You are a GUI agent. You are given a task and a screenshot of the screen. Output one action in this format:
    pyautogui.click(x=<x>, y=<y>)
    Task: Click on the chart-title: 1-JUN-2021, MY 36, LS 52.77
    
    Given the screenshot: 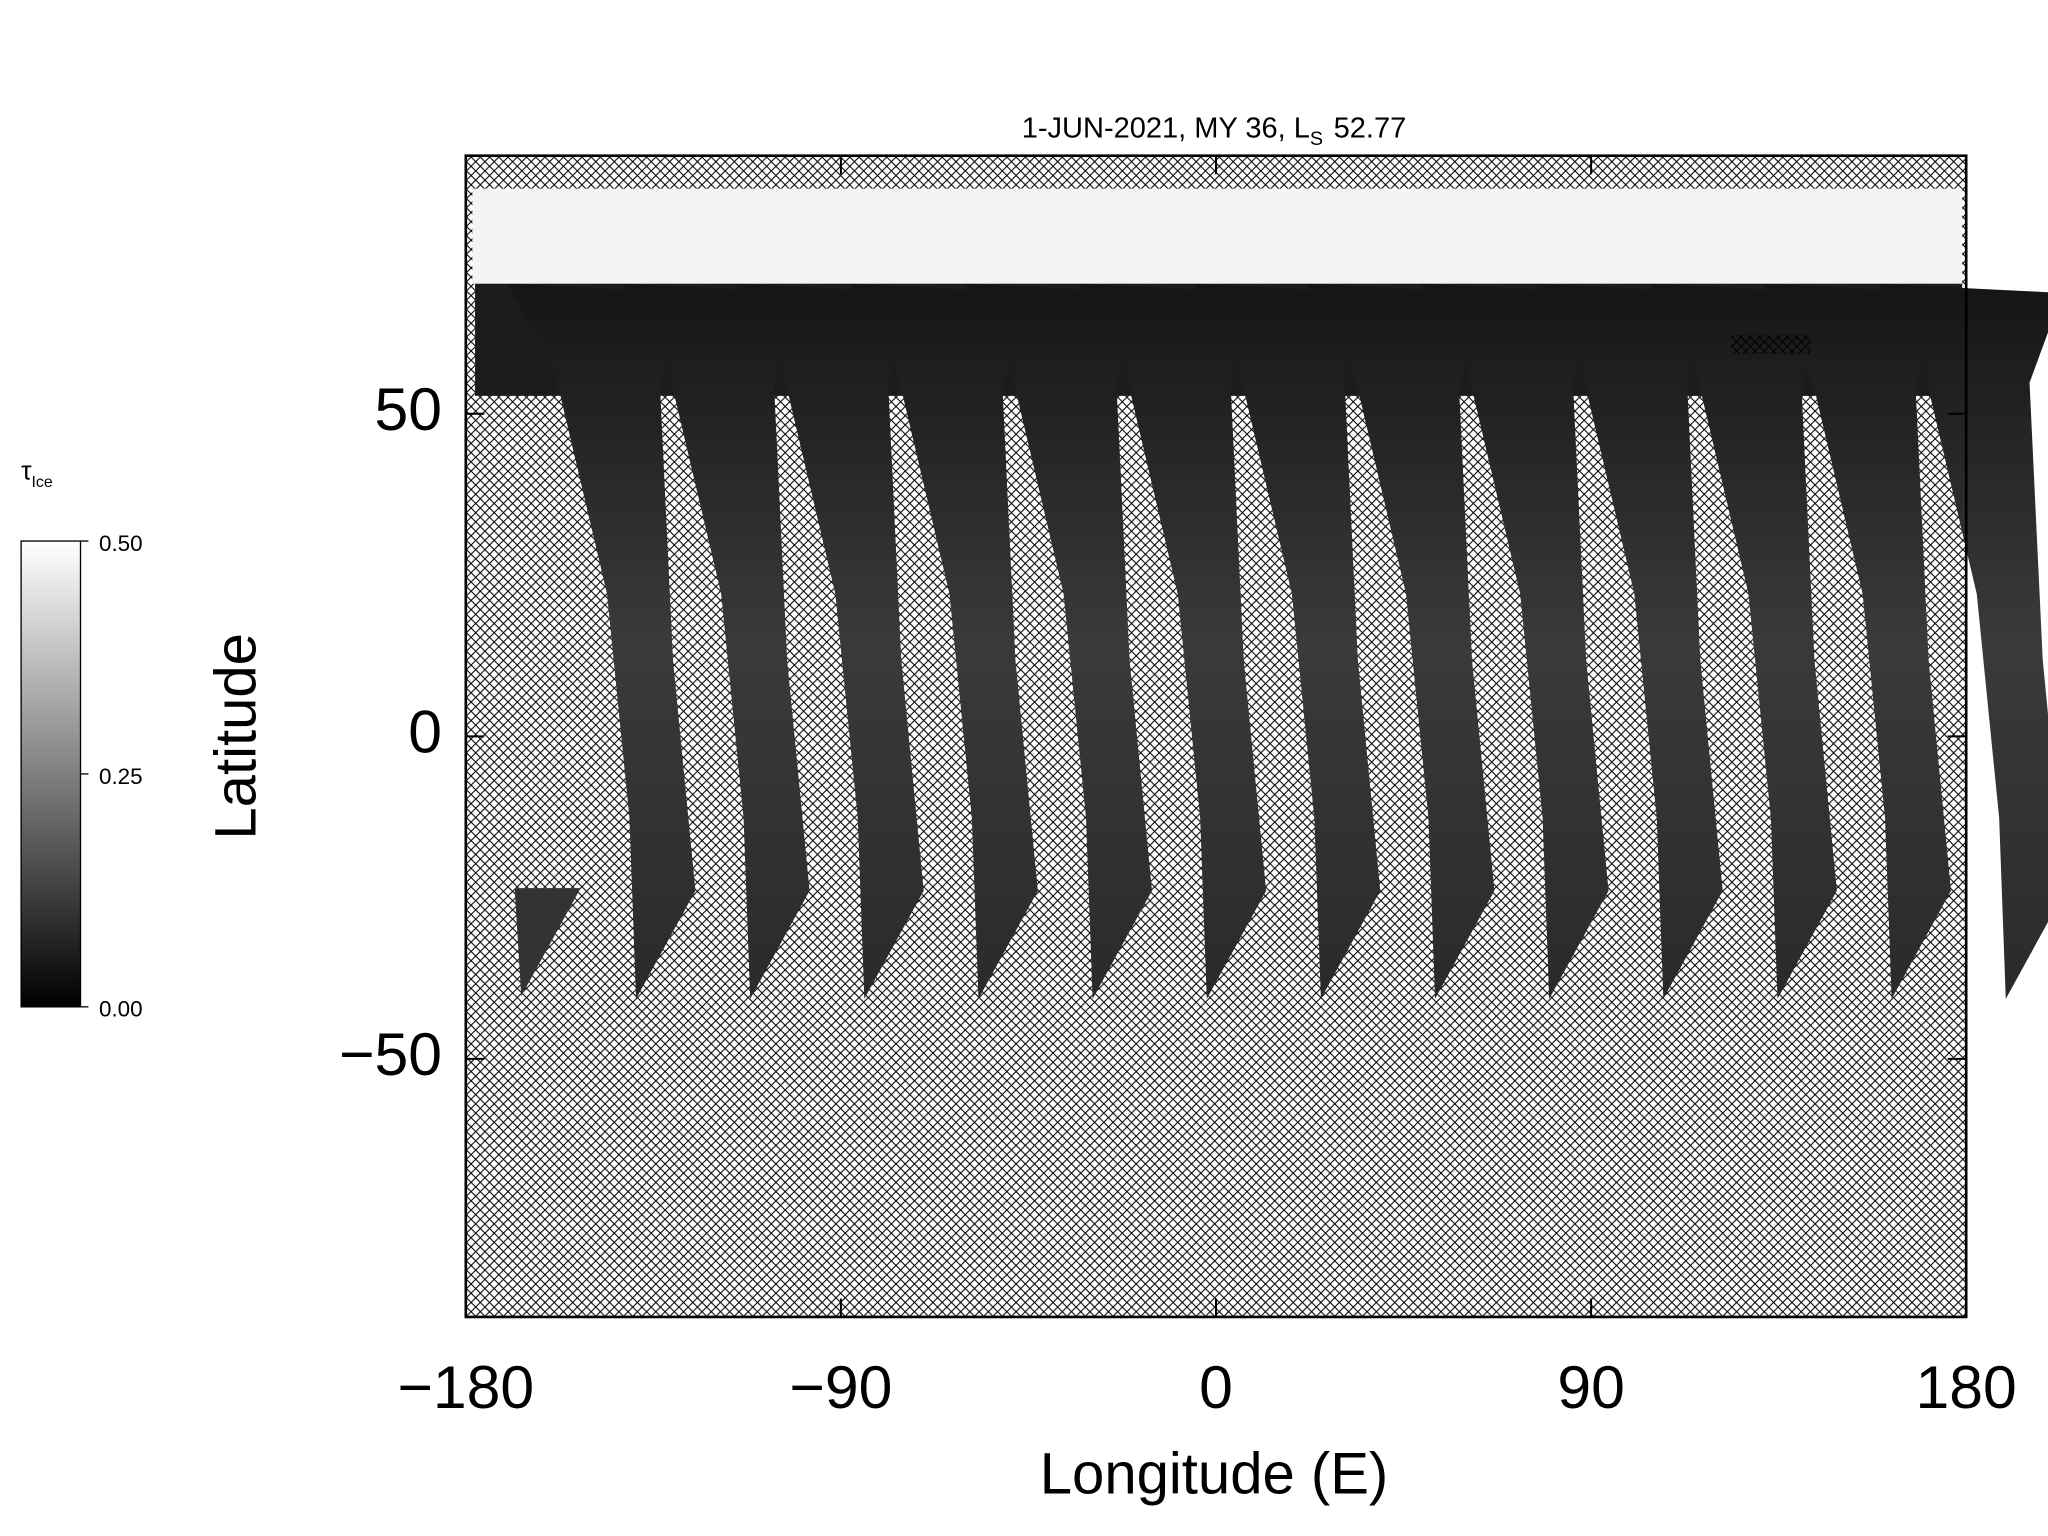 What is the action you would take?
    pyautogui.click(x=1214, y=131)
    